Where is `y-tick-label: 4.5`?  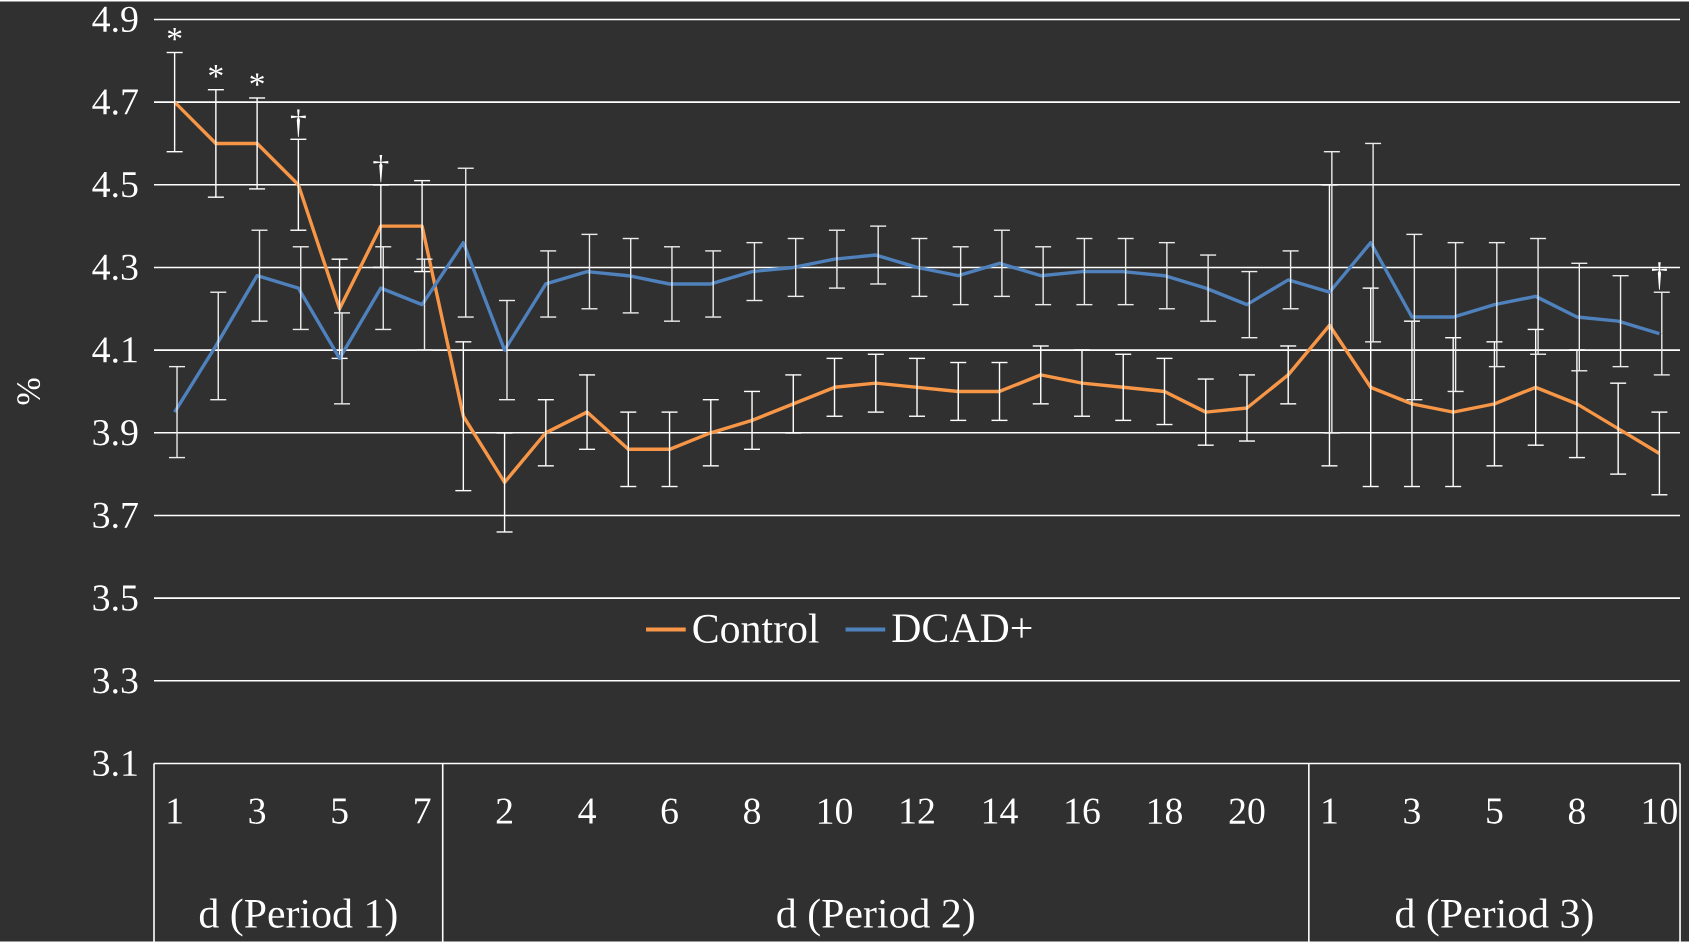
y-tick-label: 4.5 is located at coordinates (115, 184).